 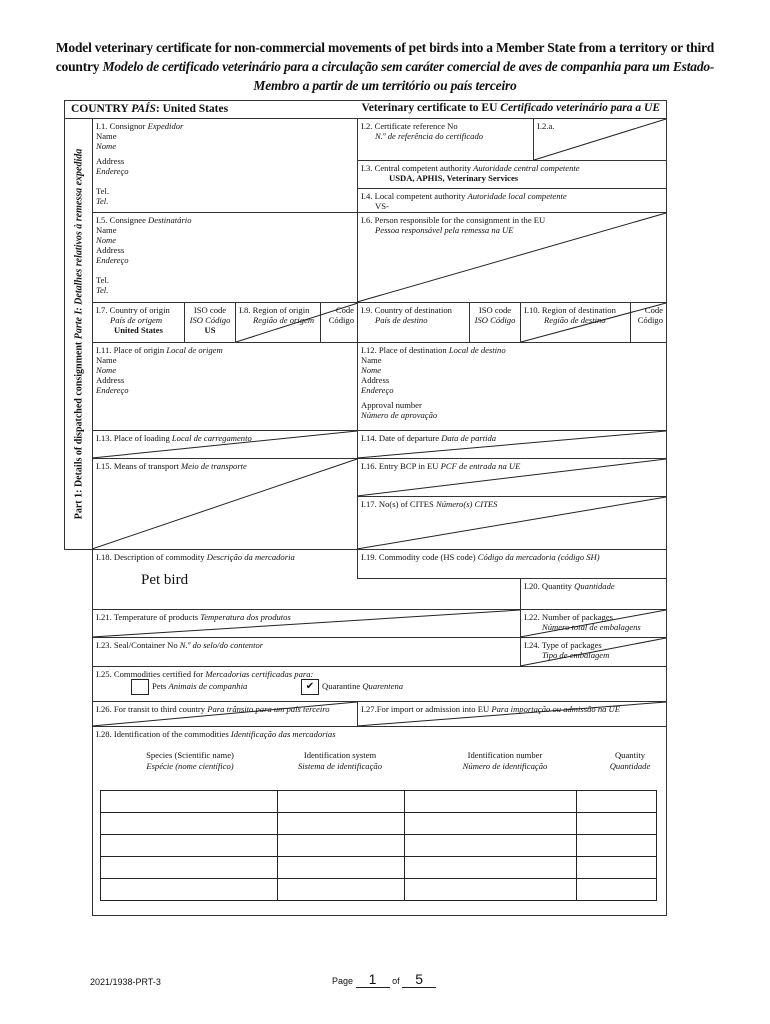 I want to click on page-number: 1, so click(x=372, y=979).